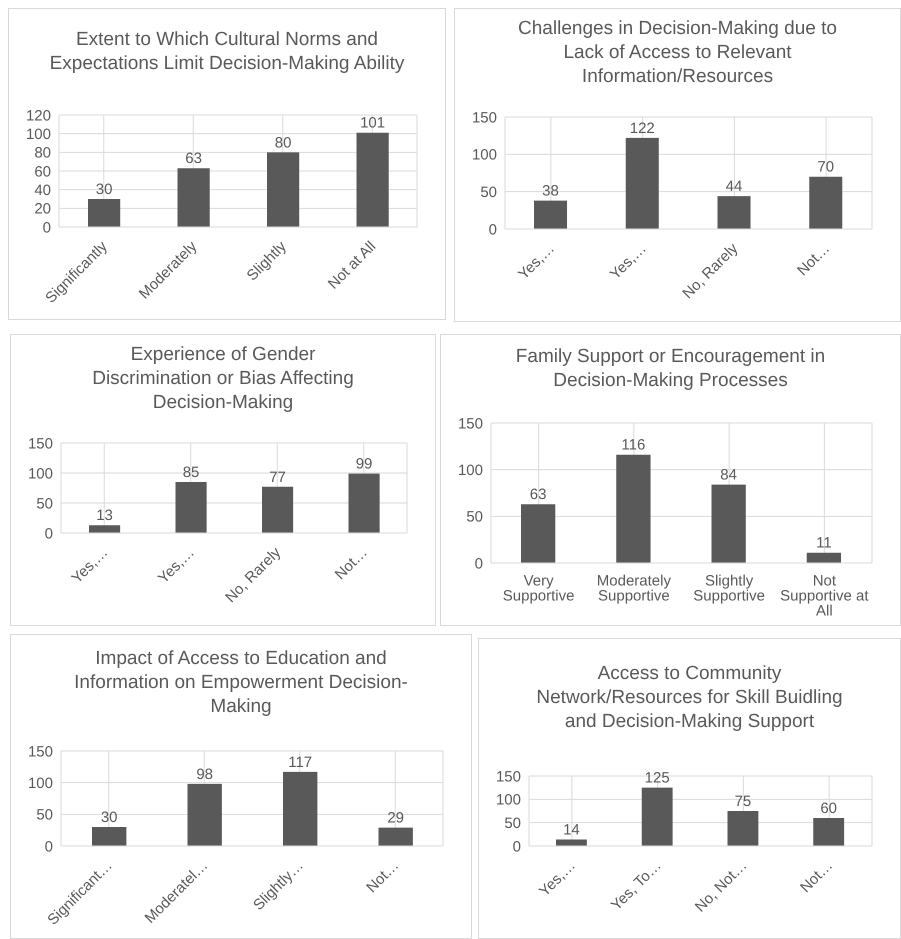  Describe the element at coordinates (729, 588) in the screenshot. I see `x-tick-label: Slightly Supportive` at that location.